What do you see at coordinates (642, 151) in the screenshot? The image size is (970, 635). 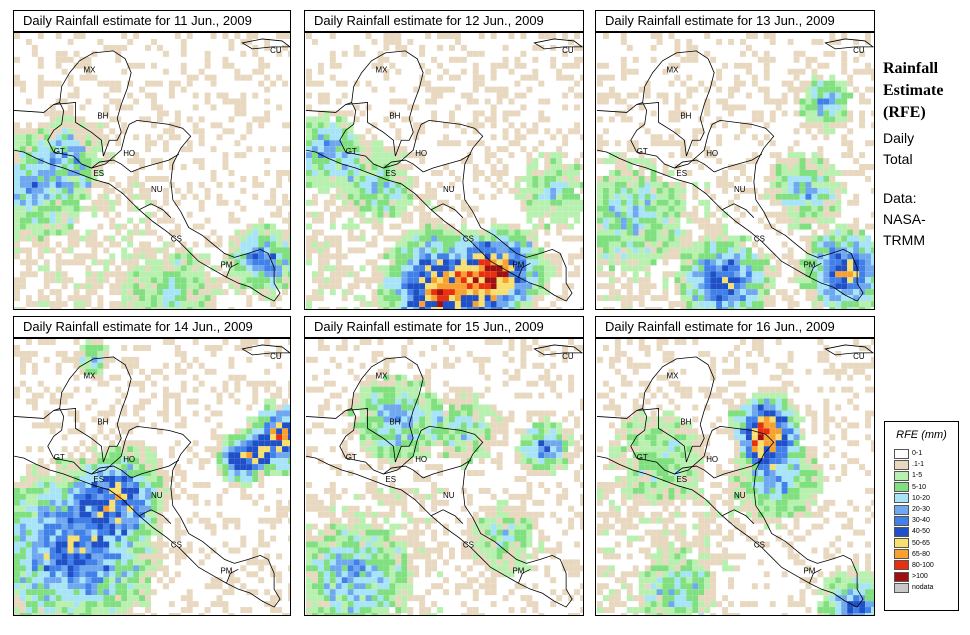 I see `country-label-gt: GT` at bounding box center [642, 151].